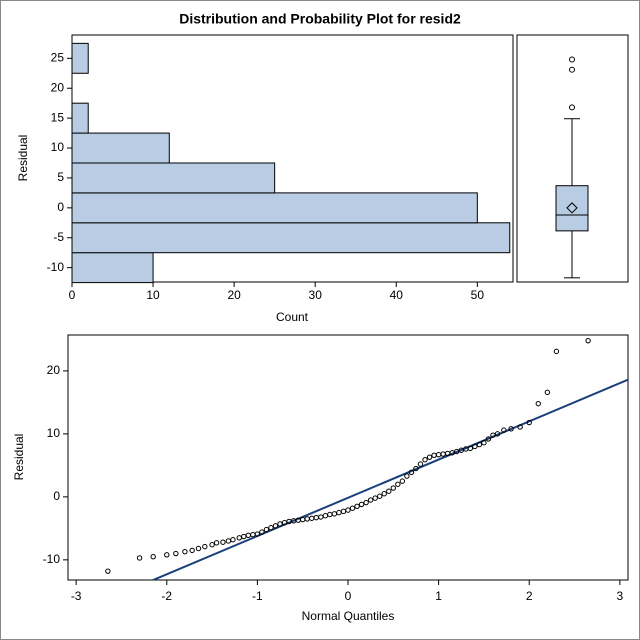  I want to click on x-axis-title: Count, so click(292, 317).